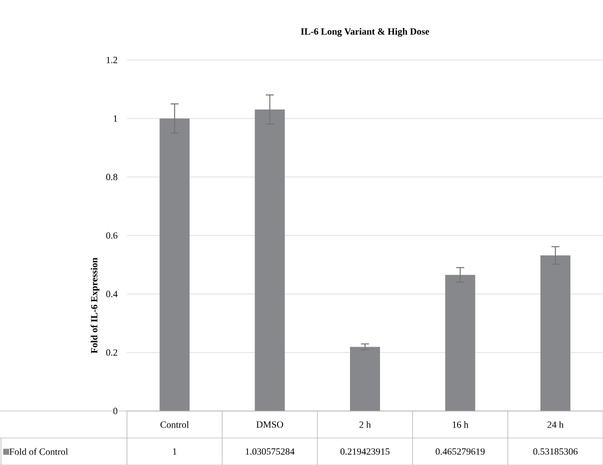  Describe the element at coordinates (365, 424) in the screenshot. I see `x-tick-label: 2 h` at that location.